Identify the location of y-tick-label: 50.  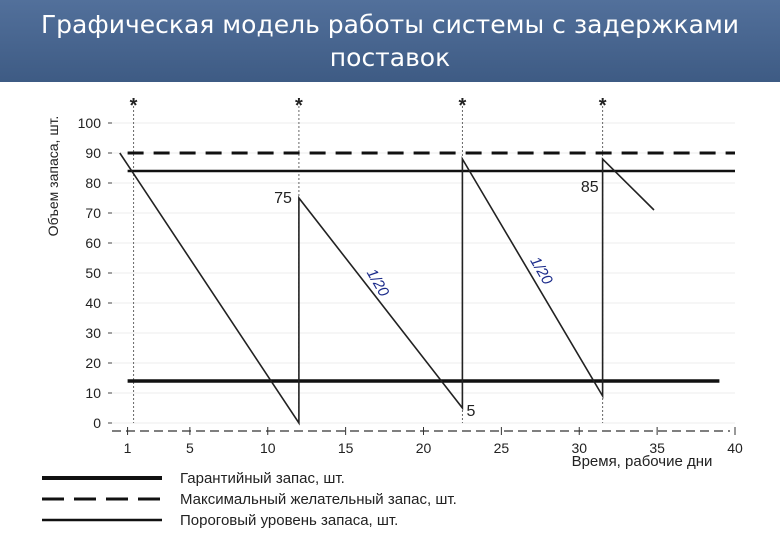
(93, 273).